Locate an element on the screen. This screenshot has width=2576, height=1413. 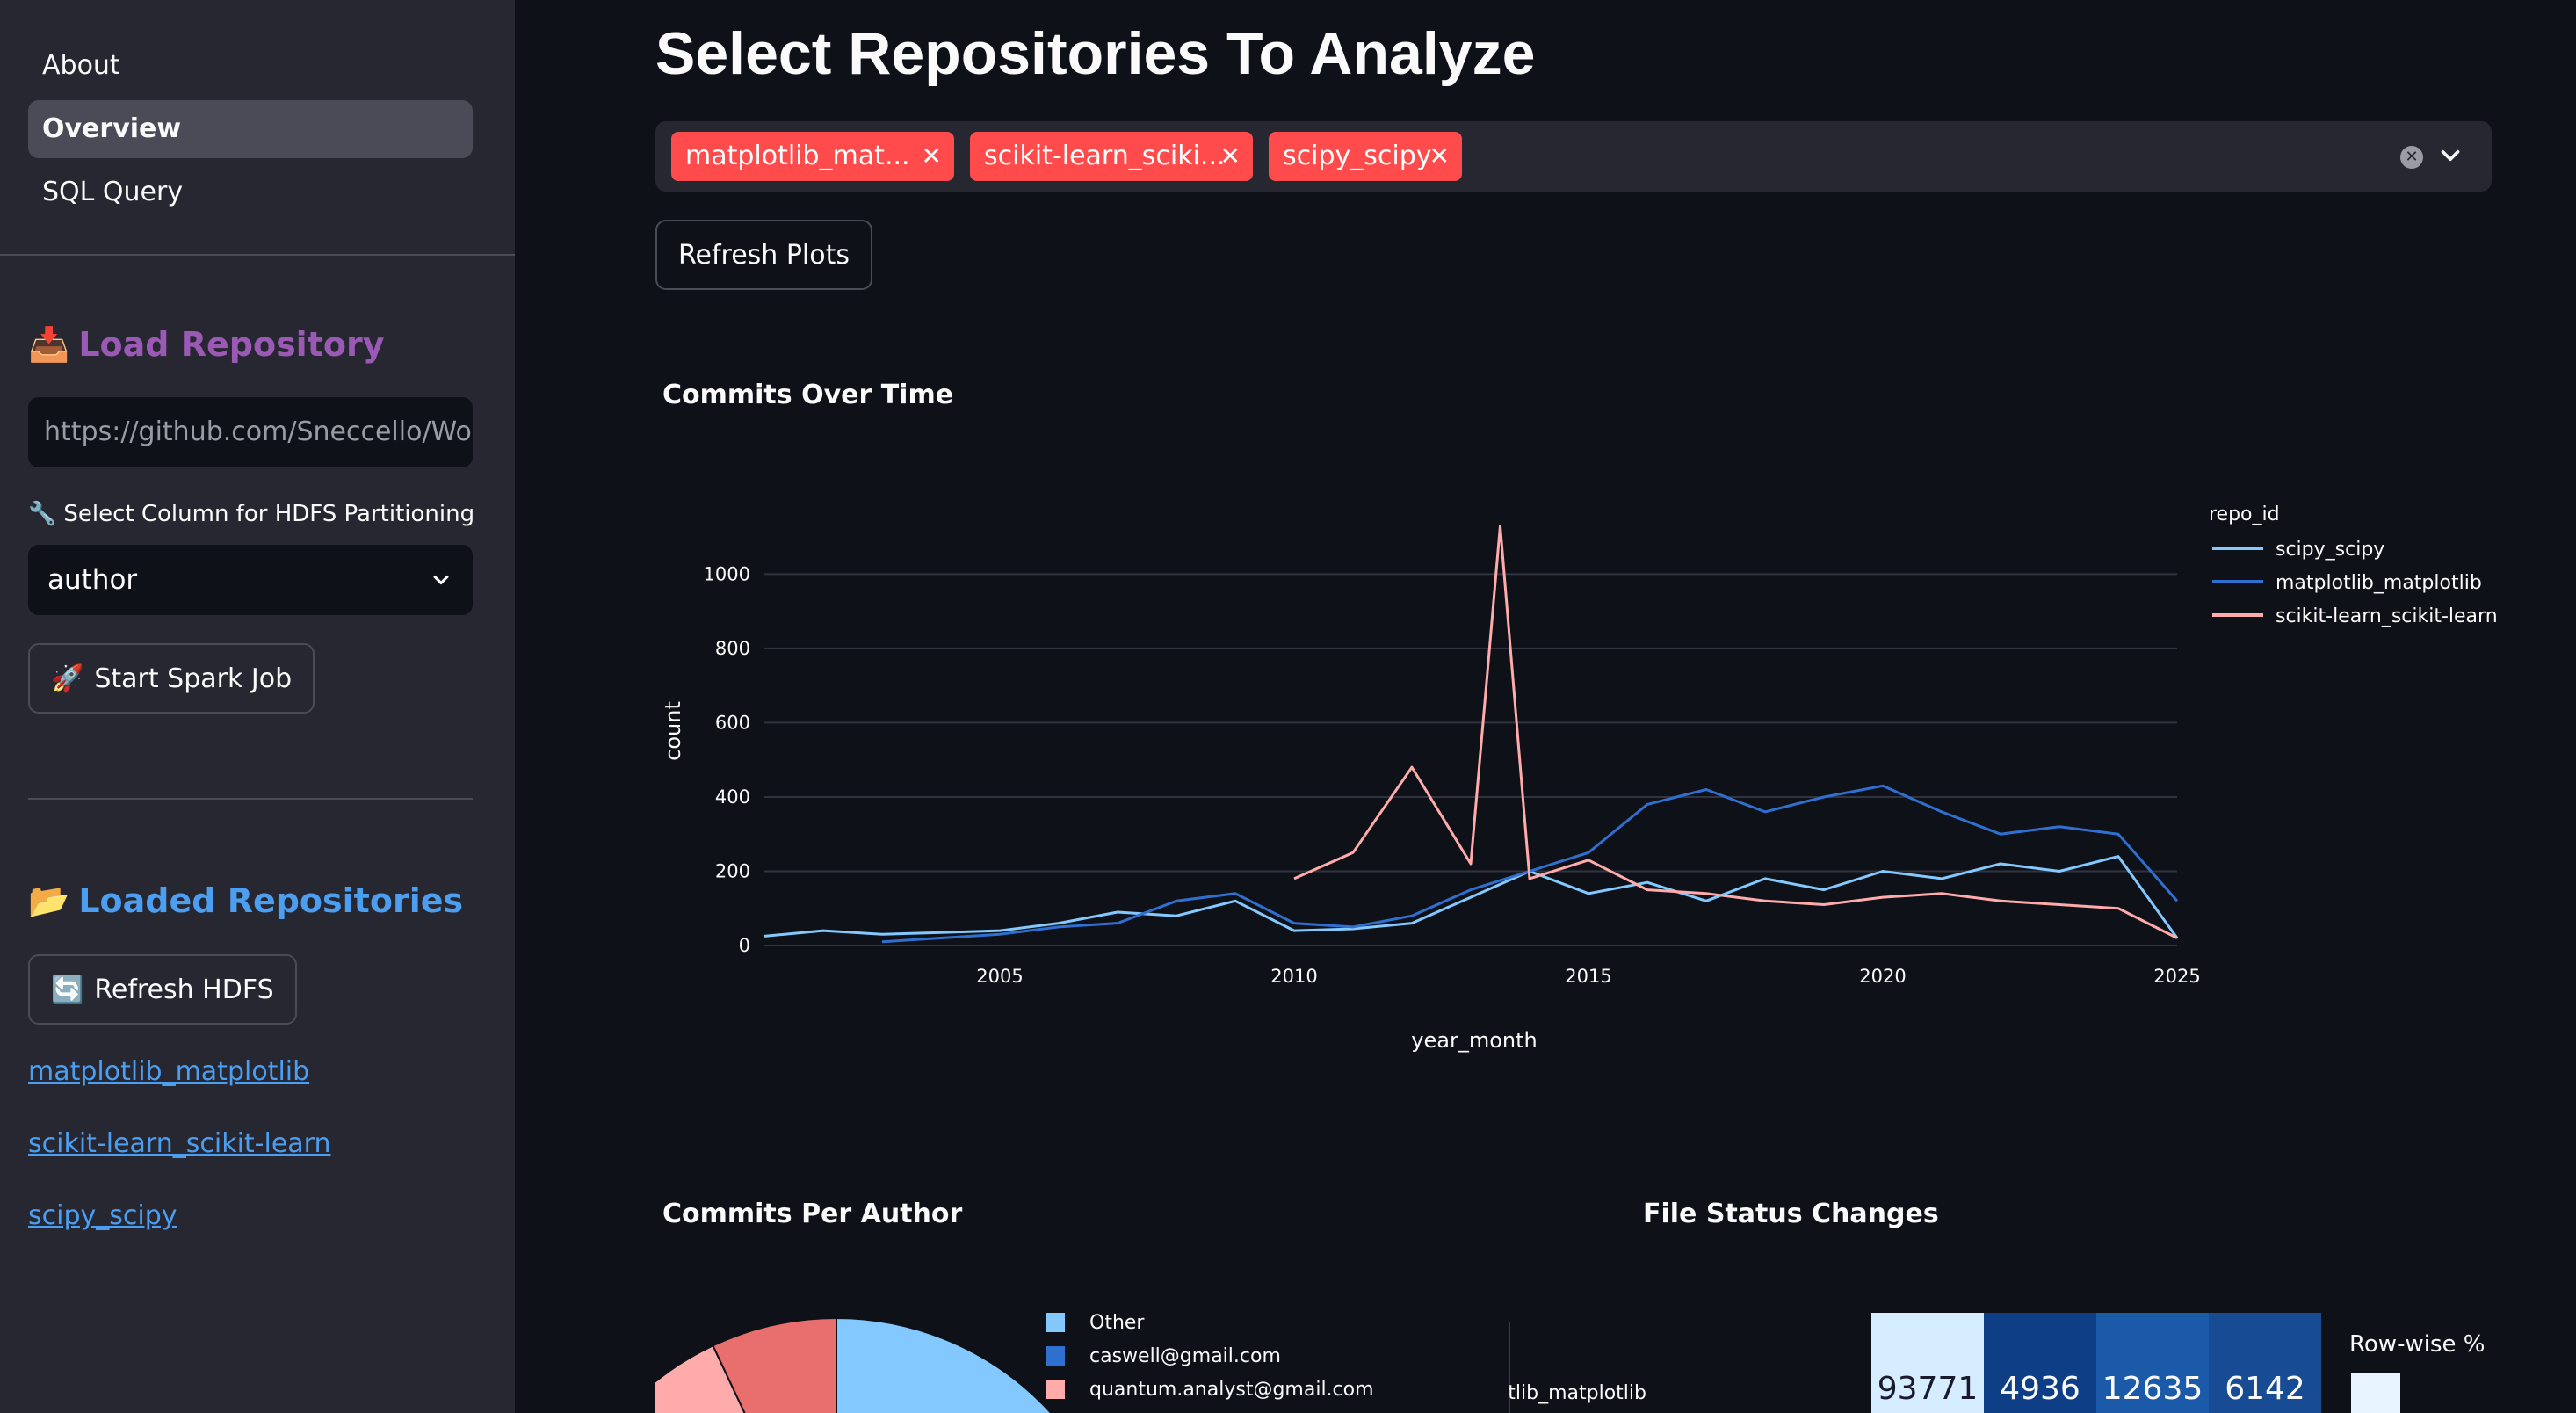
repo-link-matplotlib: matplotlib_matplotlib is located at coordinates (169, 1071).